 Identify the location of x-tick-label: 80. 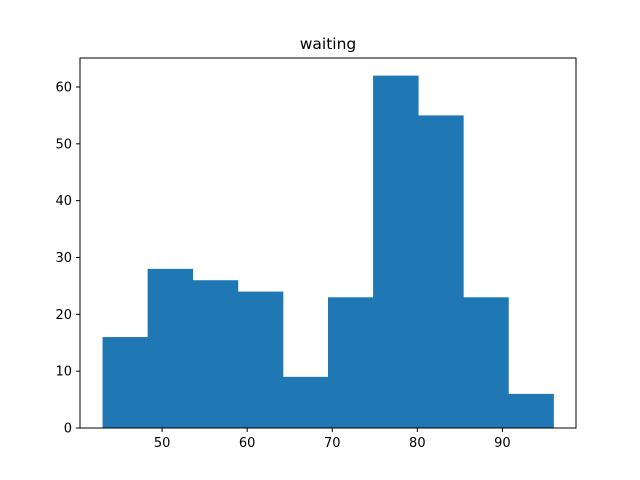
(417, 443).